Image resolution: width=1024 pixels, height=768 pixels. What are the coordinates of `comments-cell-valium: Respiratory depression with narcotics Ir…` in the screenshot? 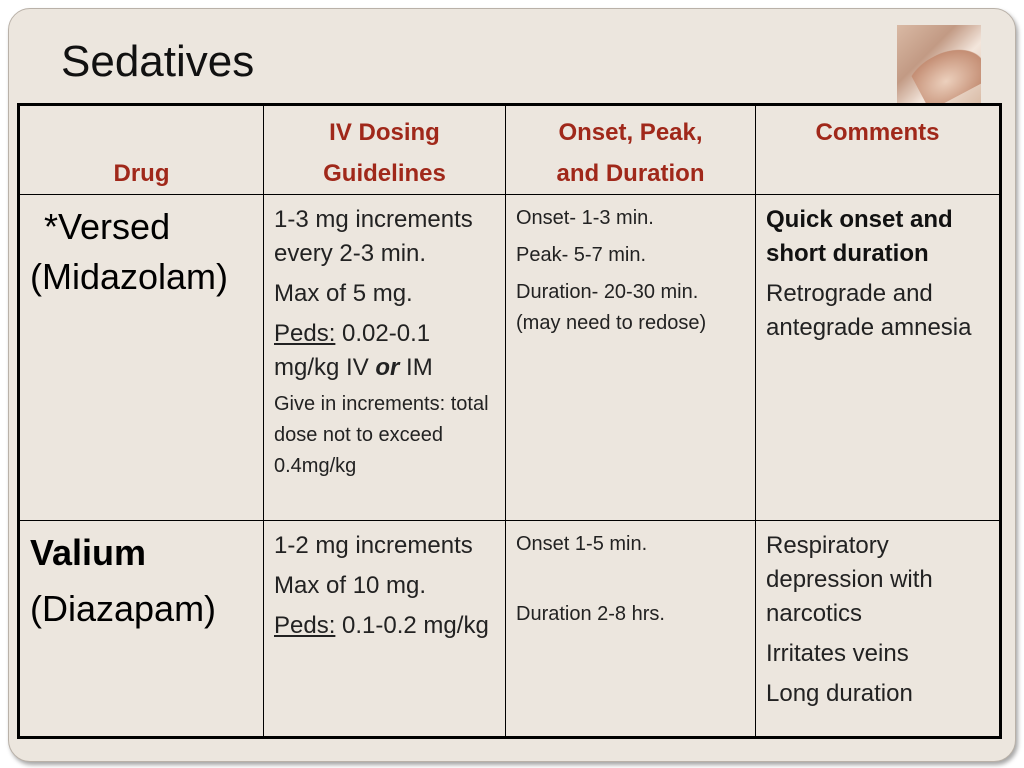 It's located at (878, 629).